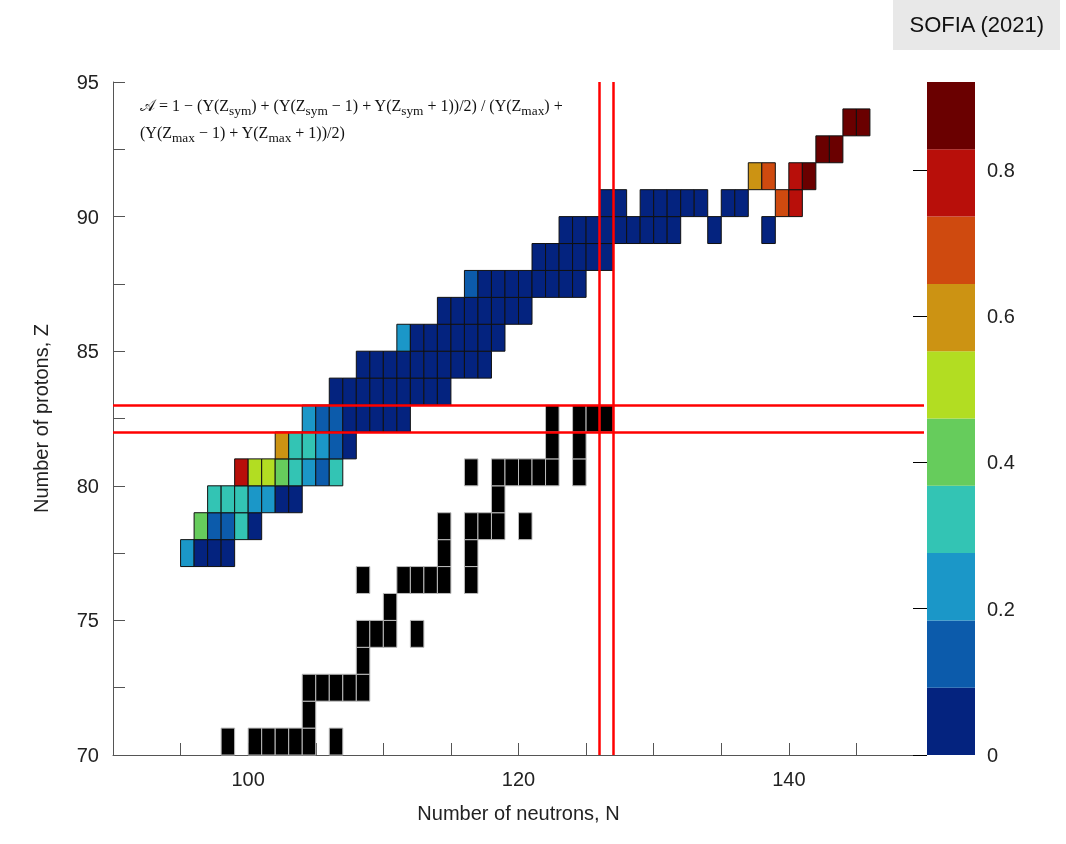 This screenshot has height=844, width=1066. I want to click on y-tick-label: 90, so click(87, 216).